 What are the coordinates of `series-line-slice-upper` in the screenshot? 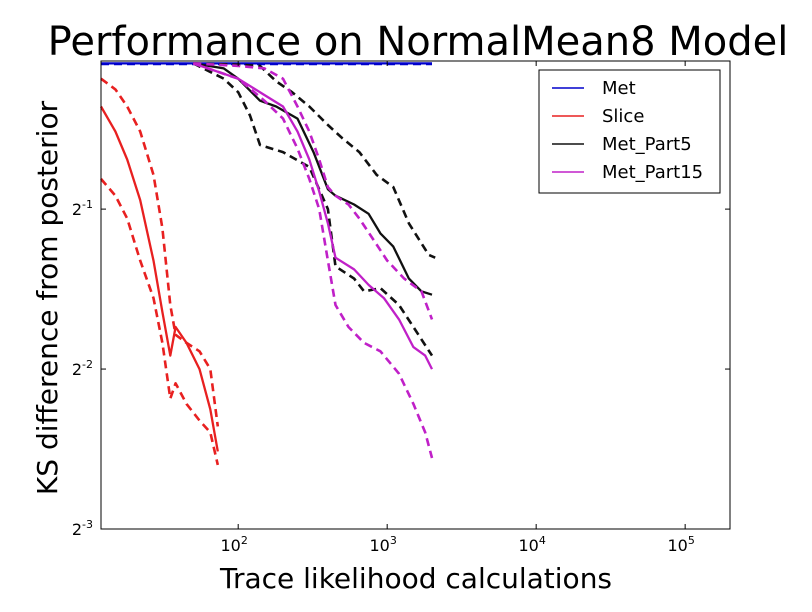 It's located at (160, 252).